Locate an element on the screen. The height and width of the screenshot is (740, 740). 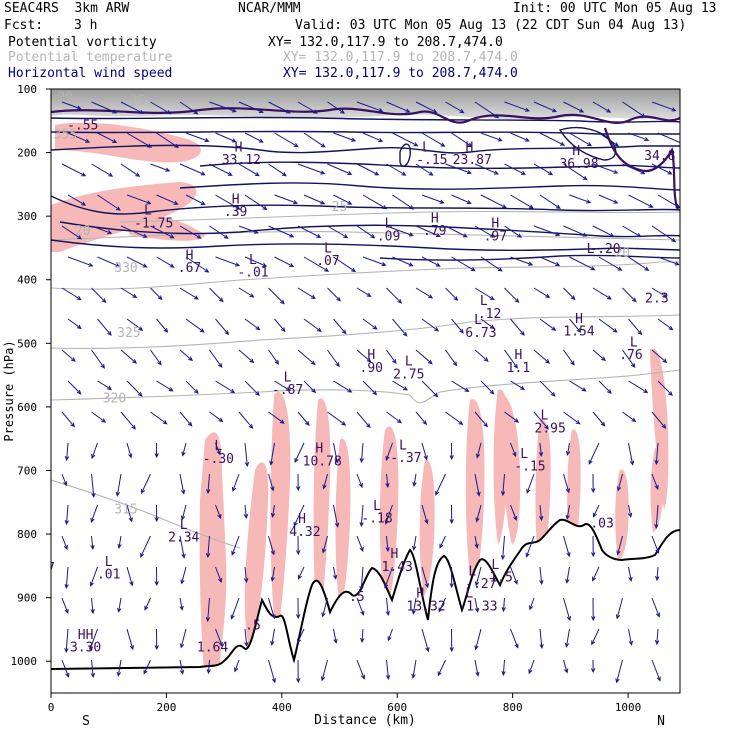
pv-extremum-label: .90 is located at coordinates (371, 368).